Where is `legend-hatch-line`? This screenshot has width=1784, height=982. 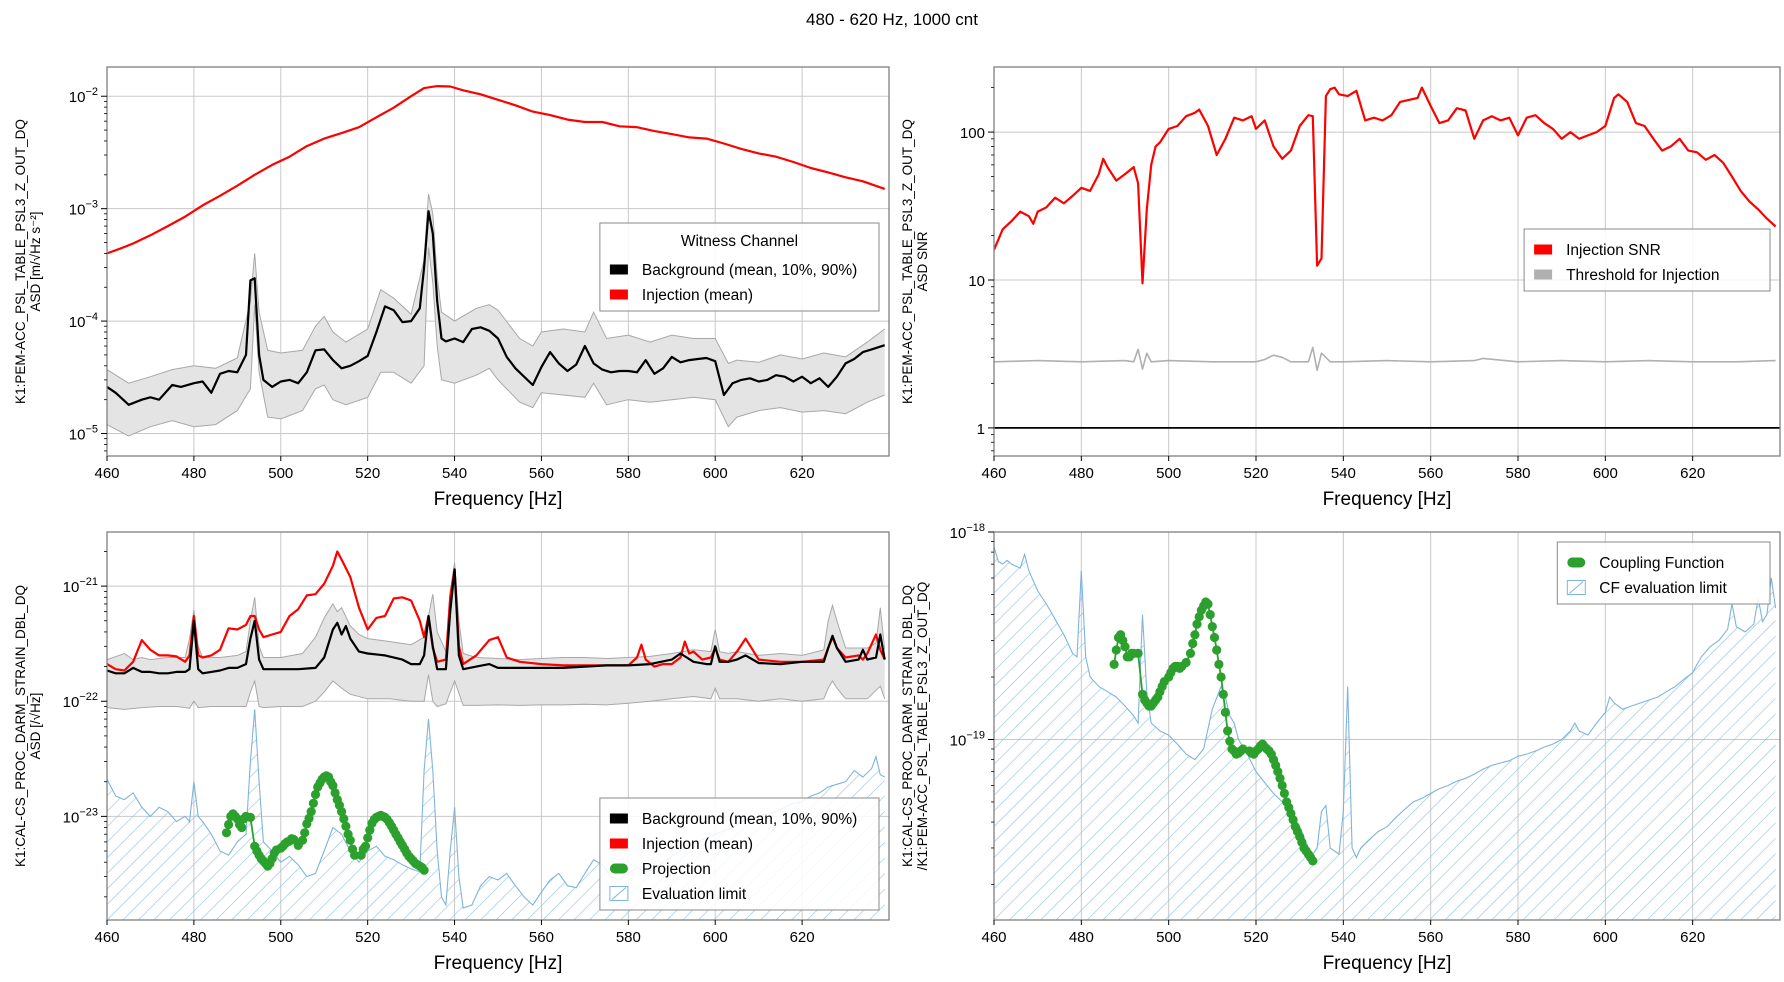
legend-hatch-line is located at coordinates (619, 893).